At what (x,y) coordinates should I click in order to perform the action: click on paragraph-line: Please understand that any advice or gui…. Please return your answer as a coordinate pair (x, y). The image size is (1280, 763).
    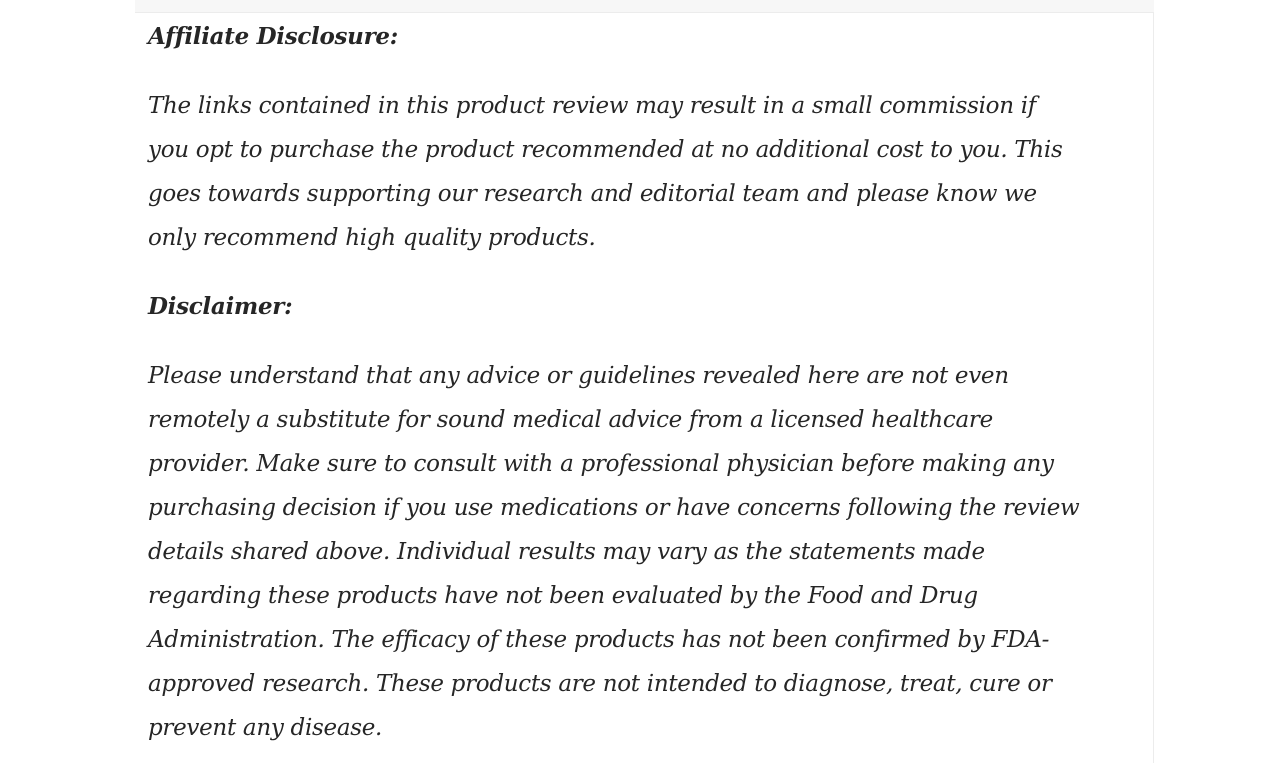
    Looking at the image, I should click on (578, 376).